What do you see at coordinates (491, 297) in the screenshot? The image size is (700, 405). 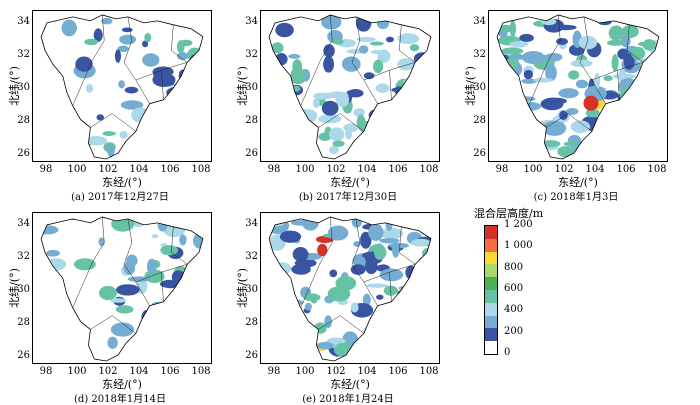 I see `legend-color-cell` at bounding box center [491, 297].